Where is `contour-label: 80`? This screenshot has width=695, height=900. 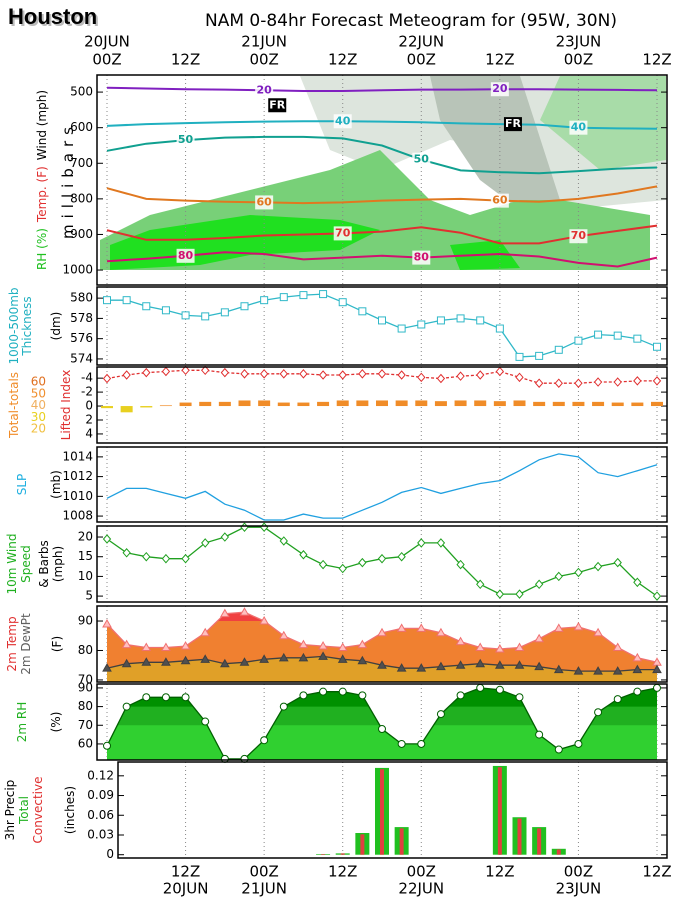 contour-label: 80 is located at coordinates (422, 257).